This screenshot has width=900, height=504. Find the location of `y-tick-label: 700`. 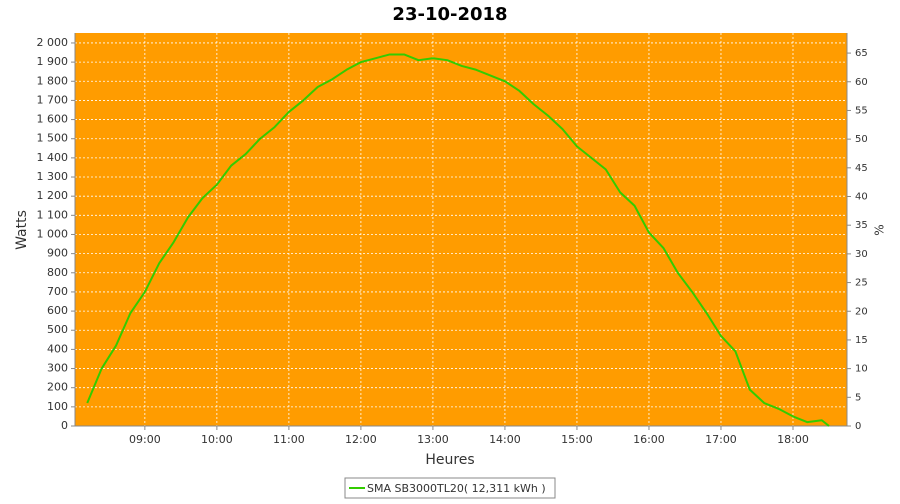

y-tick-label: 700 is located at coordinates (57, 291).